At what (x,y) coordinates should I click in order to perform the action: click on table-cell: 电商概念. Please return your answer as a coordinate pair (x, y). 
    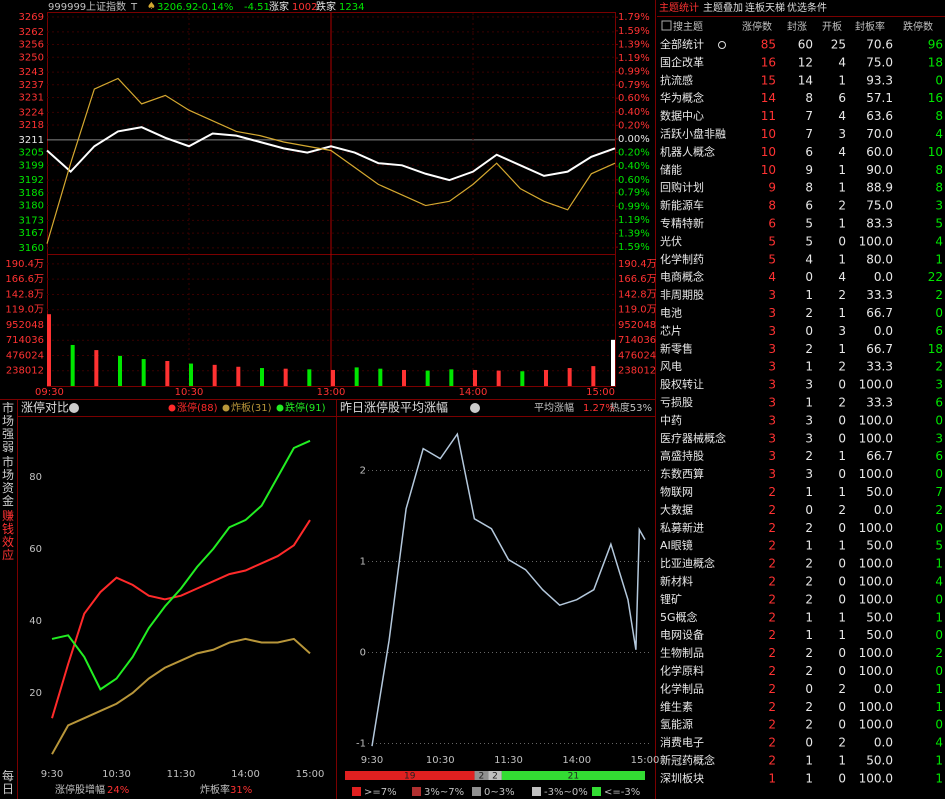
    Looking at the image, I should click on (682, 277).